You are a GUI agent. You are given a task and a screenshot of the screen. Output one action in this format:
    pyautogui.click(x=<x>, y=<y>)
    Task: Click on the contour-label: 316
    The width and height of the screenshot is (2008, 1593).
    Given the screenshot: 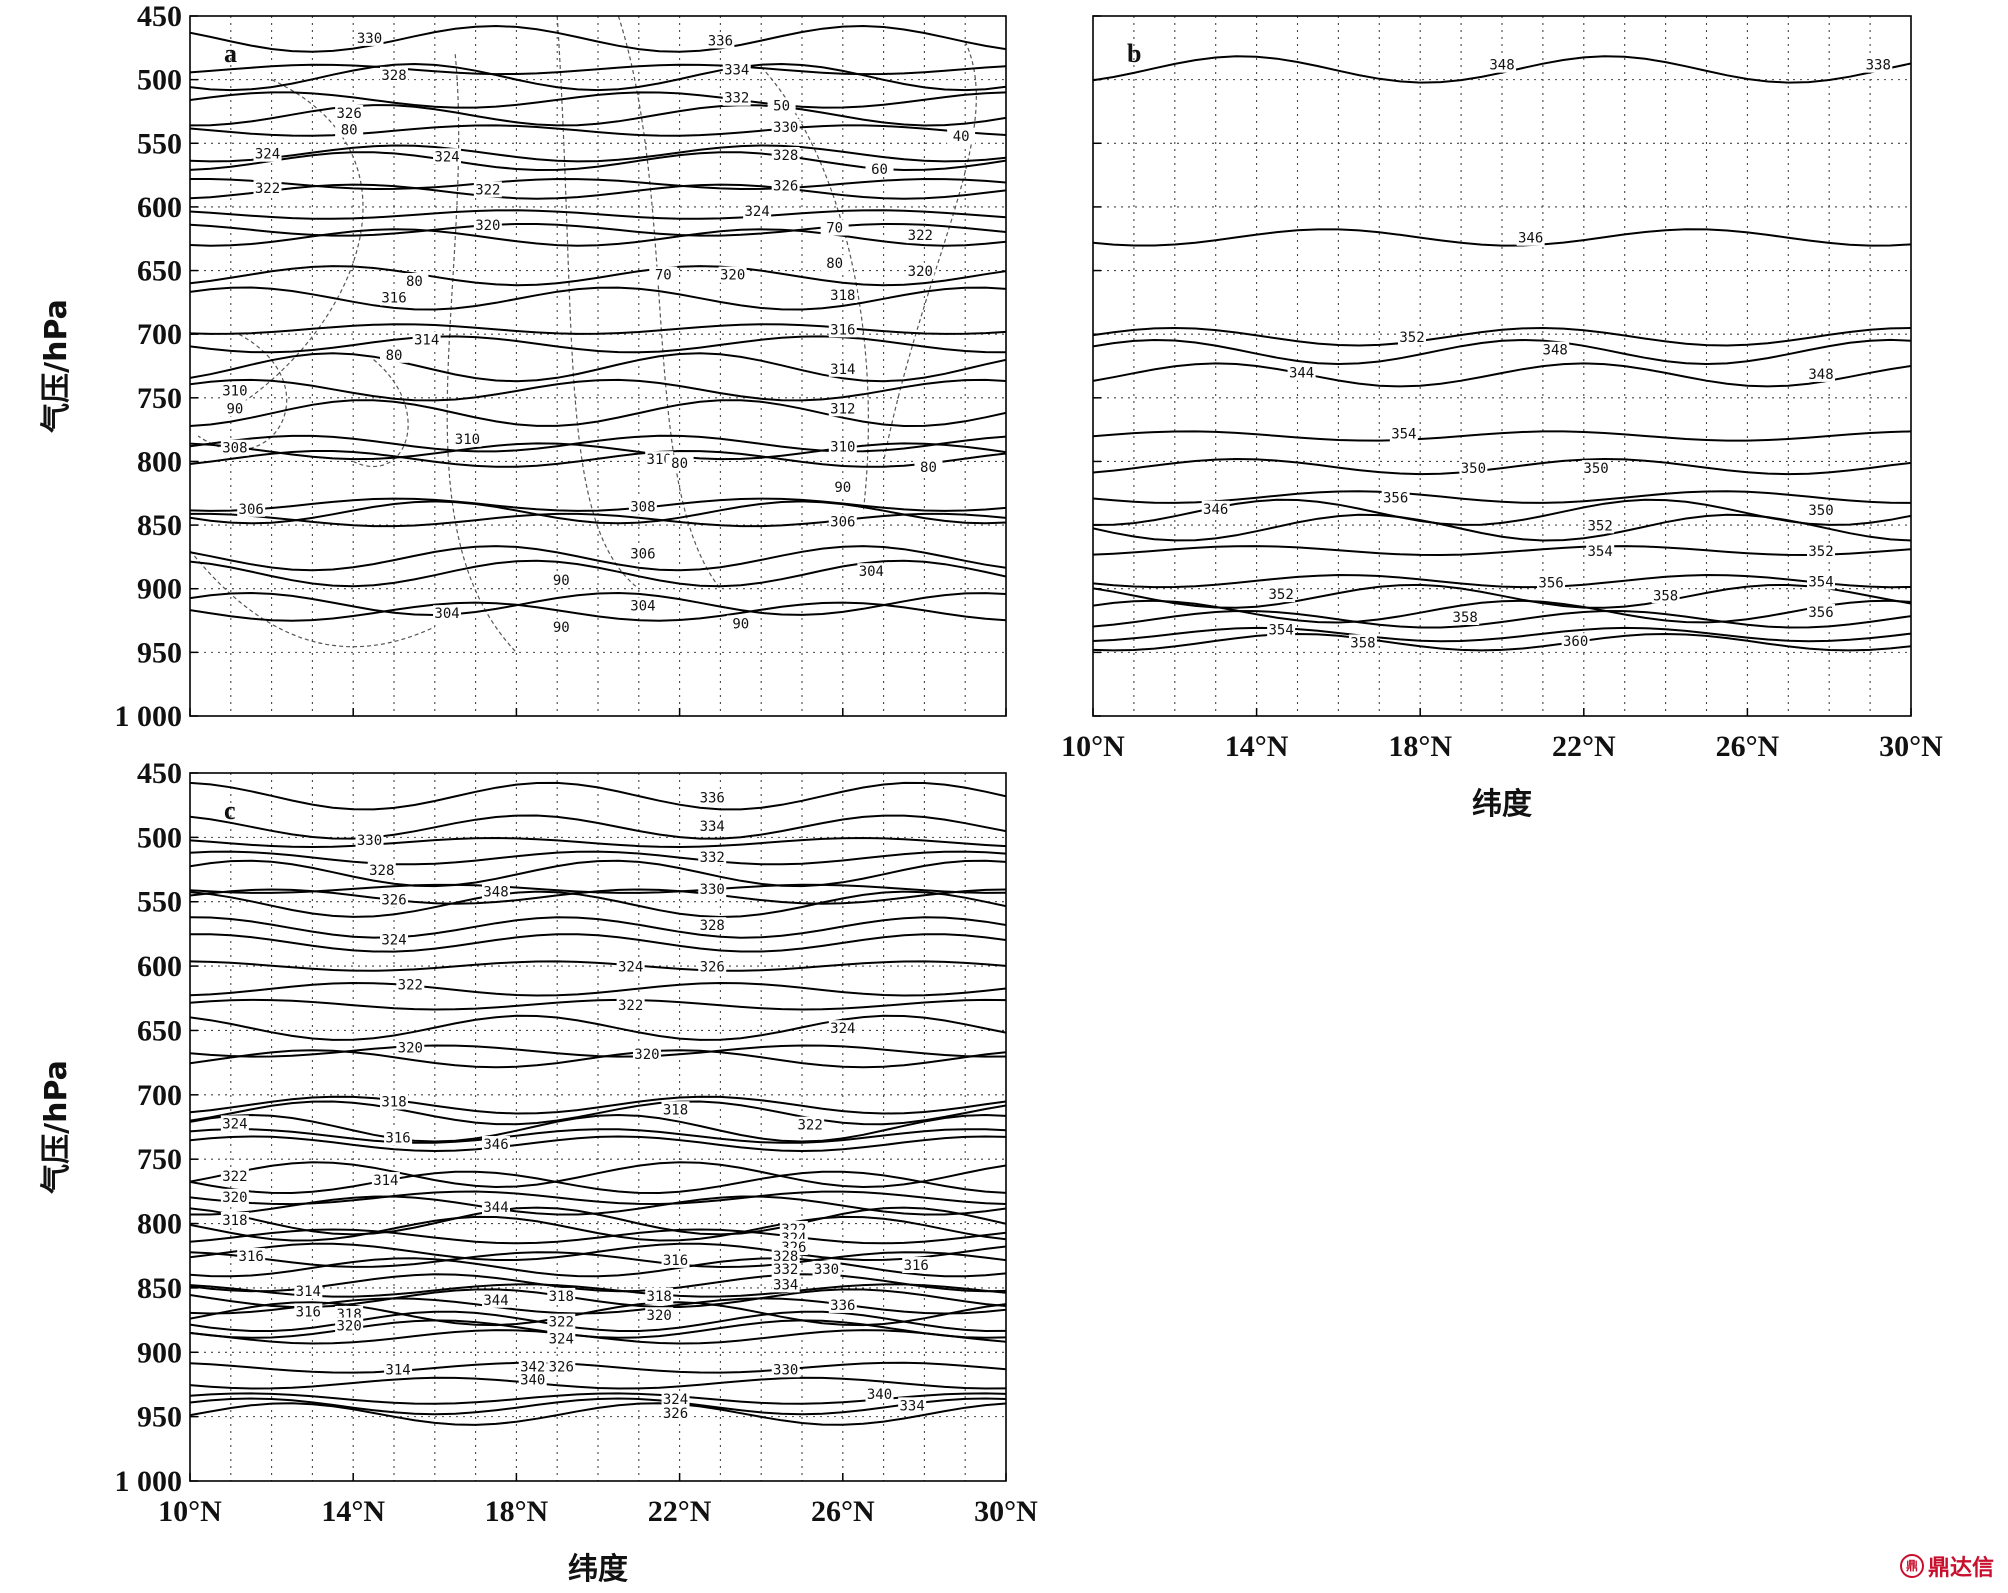 What is the action you would take?
    pyautogui.click(x=393, y=299)
    